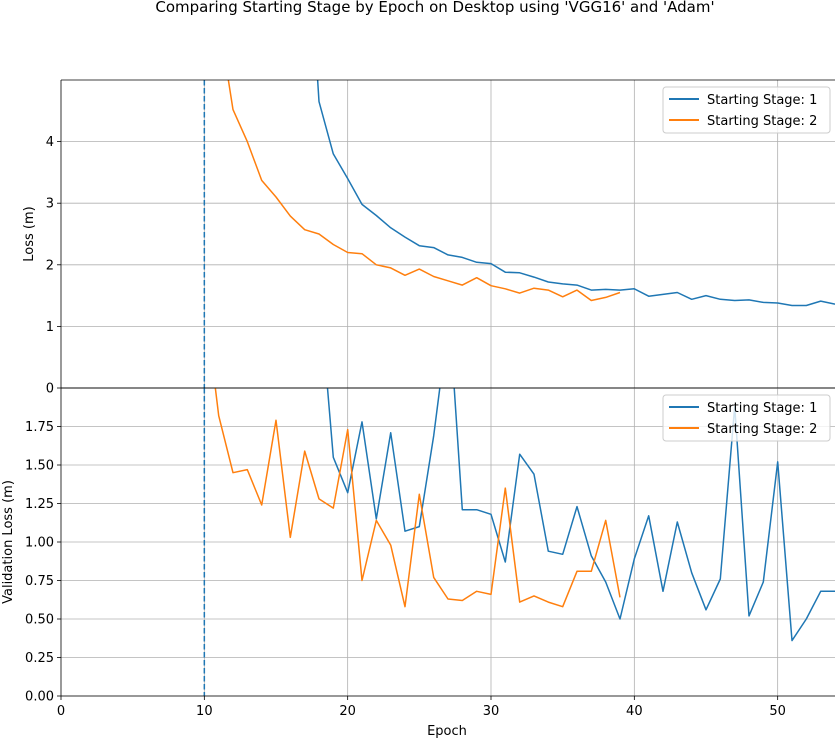  What do you see at coordinates (204, 711) in the screenshot?
I see `x-tick-label: 10` at bounding box center [204, 711].